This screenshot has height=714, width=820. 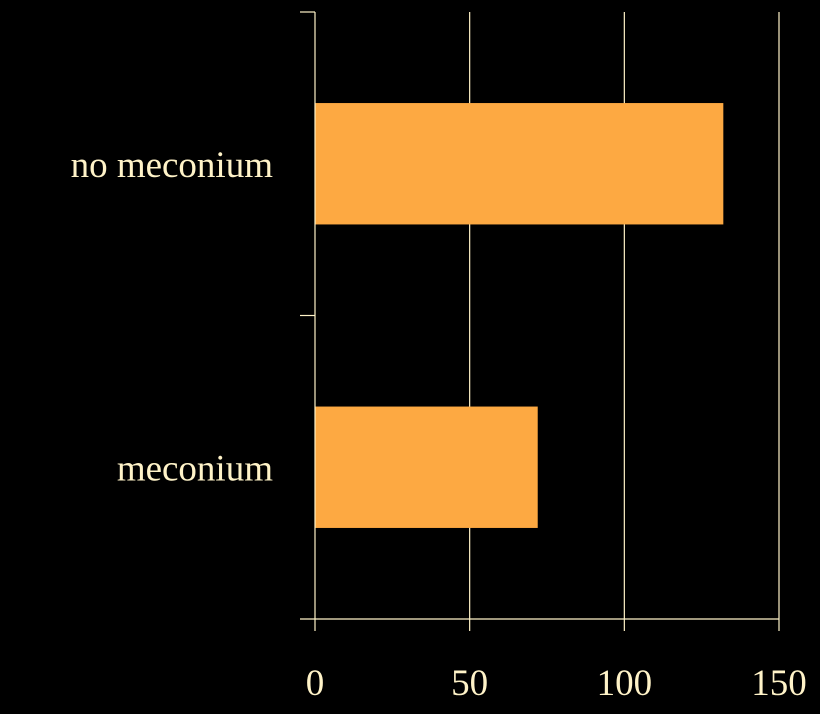 I want to click on category-label-1: meconium, so click(x=195, y=468).